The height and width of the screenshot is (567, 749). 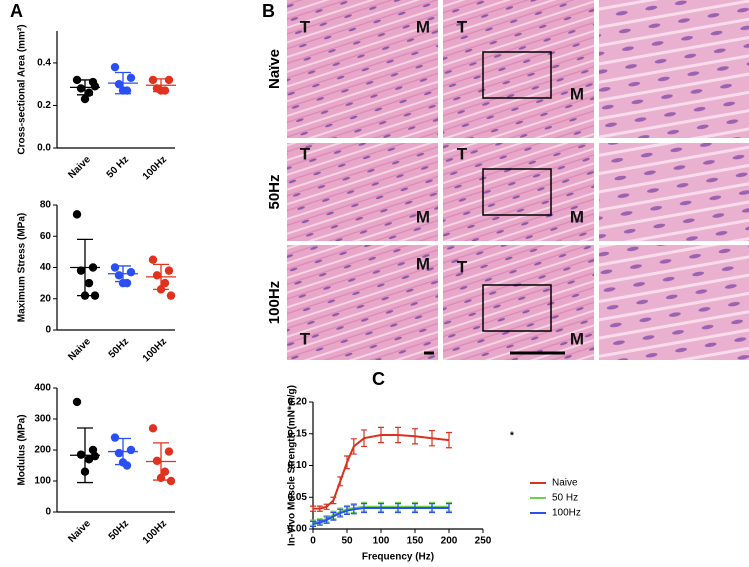 I want to click on x-tick-label: 50, so click(x=347, y=541).